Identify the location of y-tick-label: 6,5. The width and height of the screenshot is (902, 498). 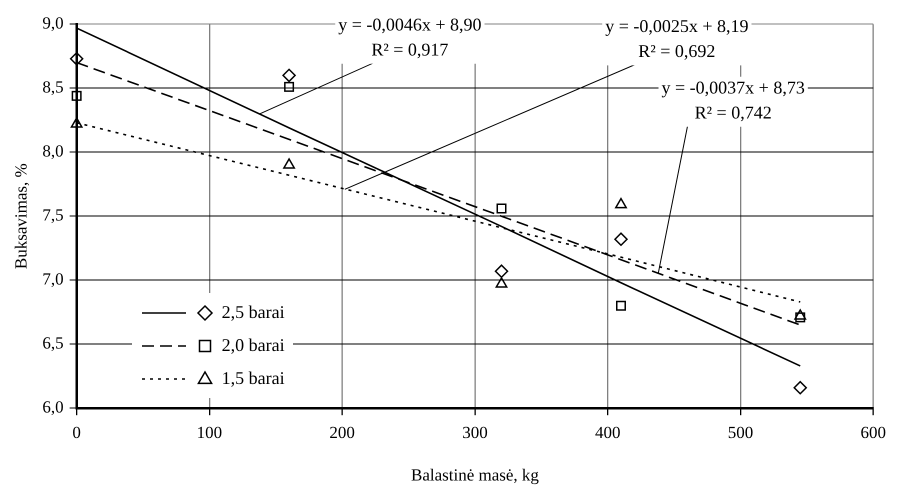
(53, 343).